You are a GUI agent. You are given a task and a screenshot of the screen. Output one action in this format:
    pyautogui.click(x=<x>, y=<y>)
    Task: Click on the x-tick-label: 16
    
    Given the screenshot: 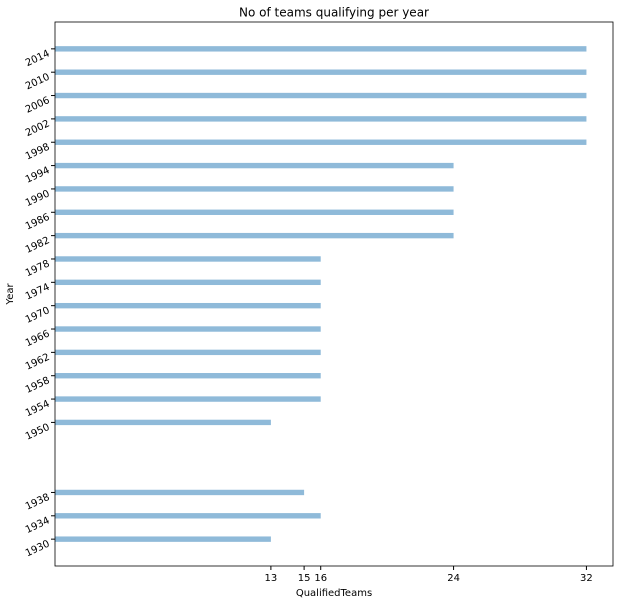 What is the action you would take?
    pyautogui.click(x=320, y=578)
    